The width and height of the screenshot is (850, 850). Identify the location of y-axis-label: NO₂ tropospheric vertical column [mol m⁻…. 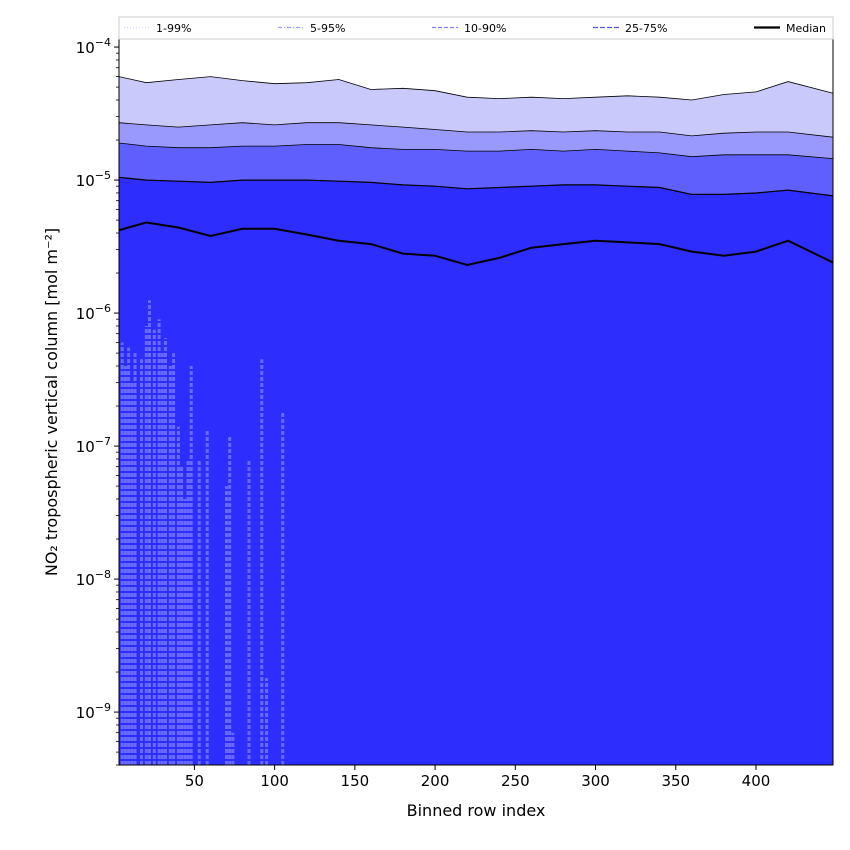
(51, 402).